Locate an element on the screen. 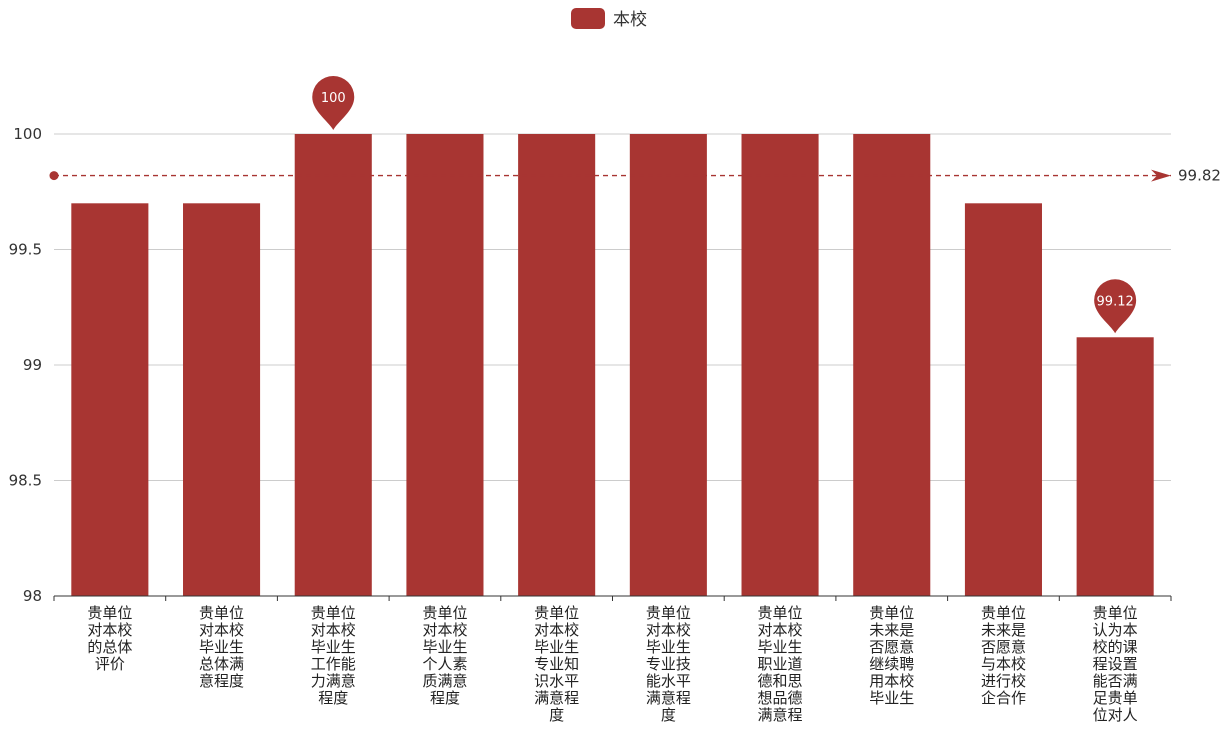 This screenshot has height=743, width=1230. x-tick-label: 贵单位对本校毕业生职业道德和思想品德满意程 is located at coordinates (780, 664).